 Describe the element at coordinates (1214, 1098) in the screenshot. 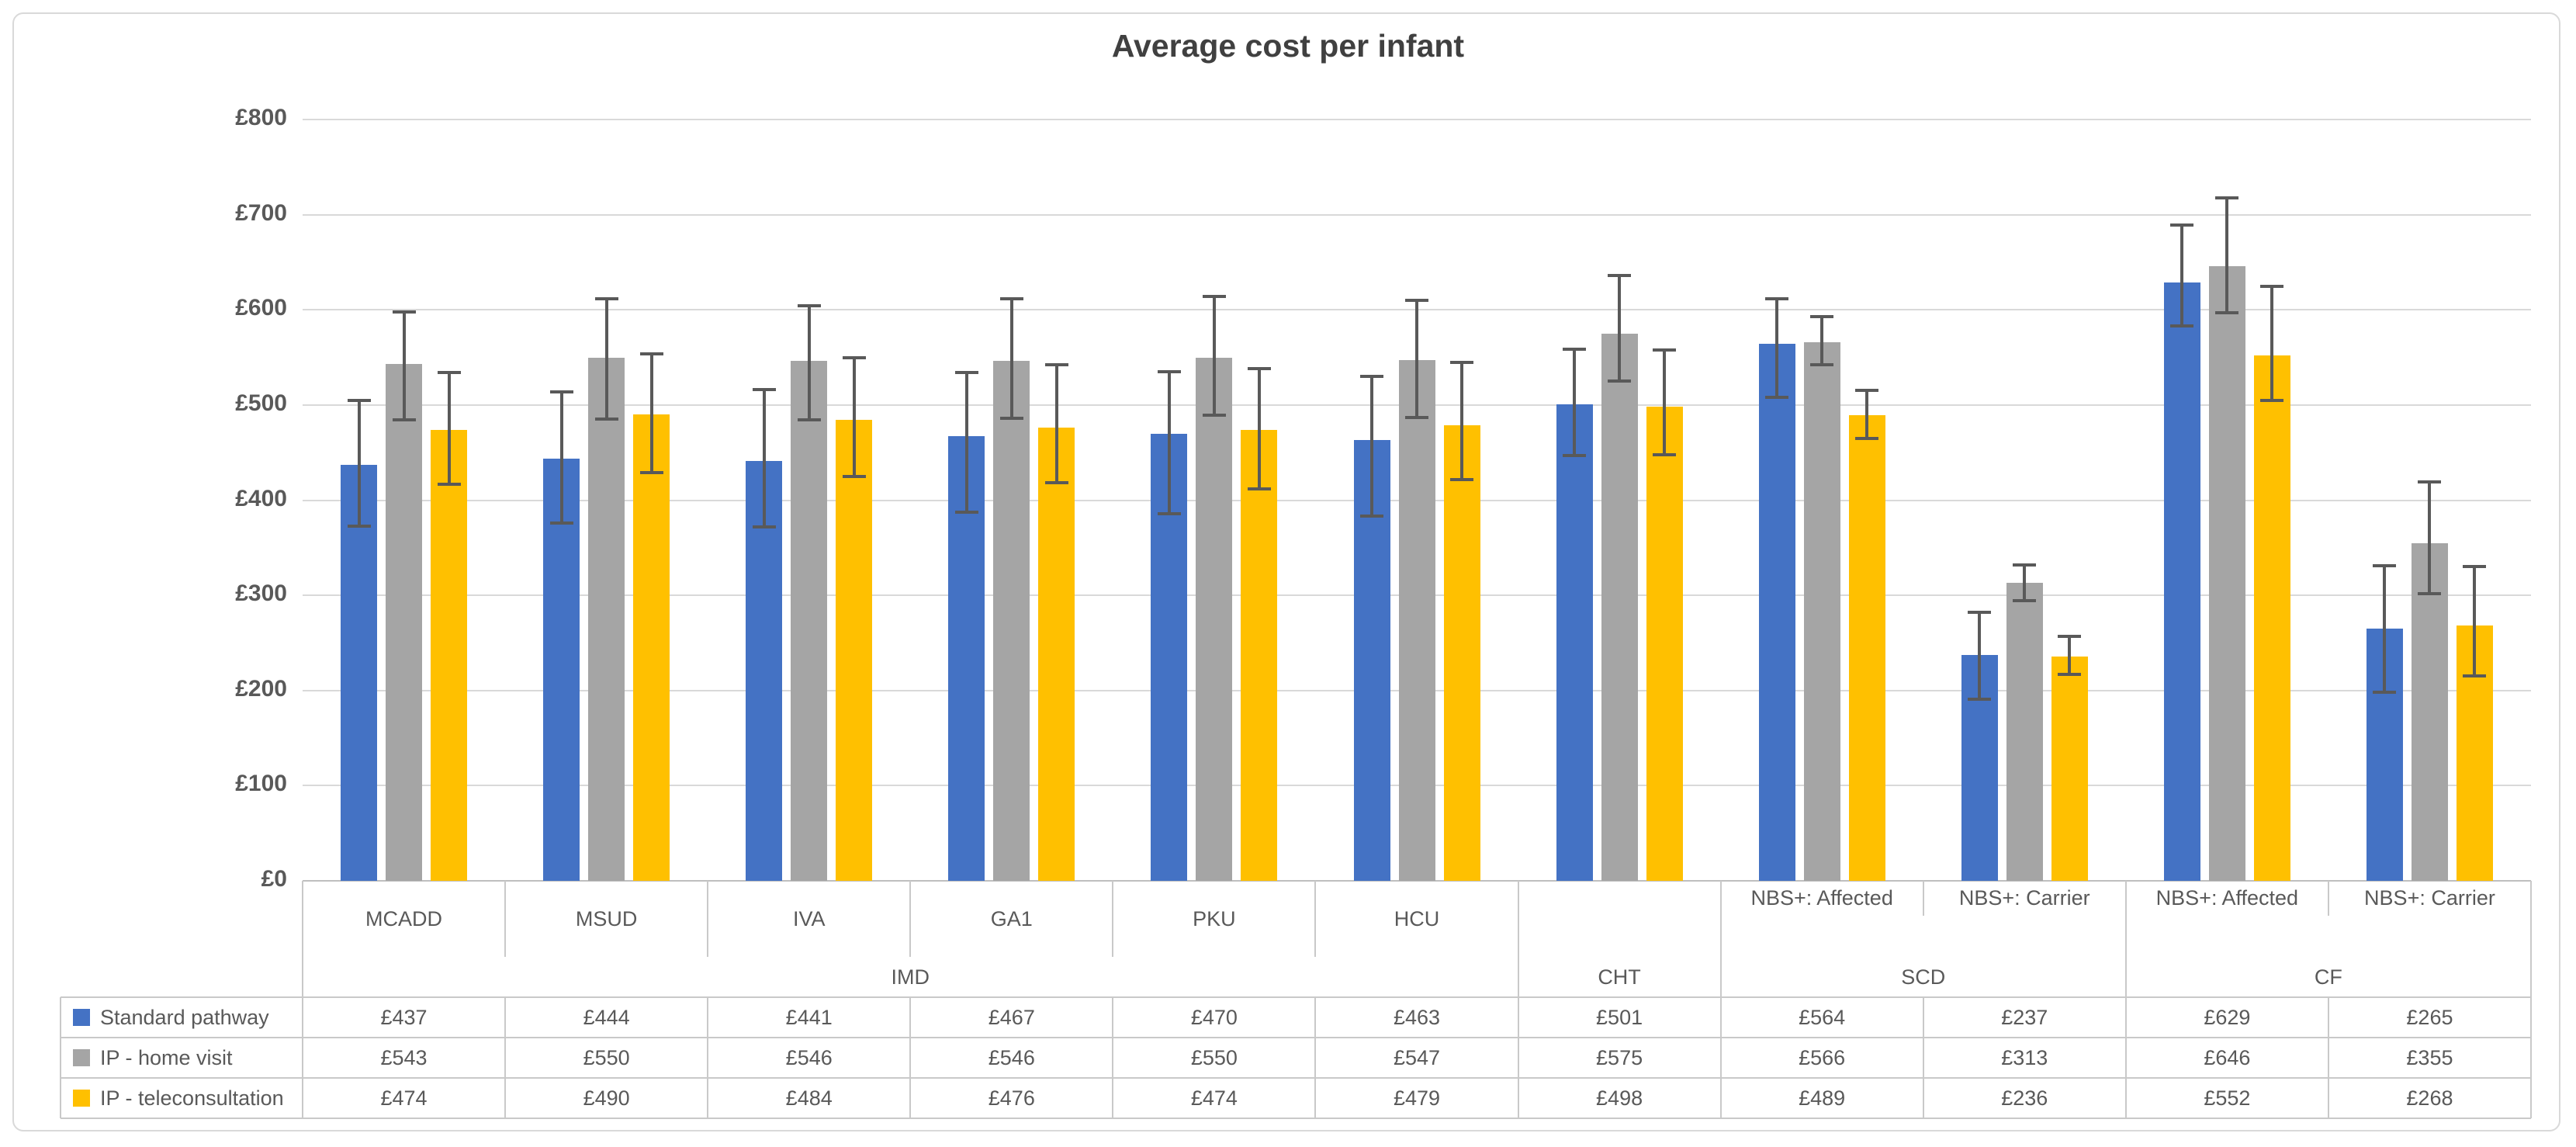

I see `table-value-cell: £474` at that location.